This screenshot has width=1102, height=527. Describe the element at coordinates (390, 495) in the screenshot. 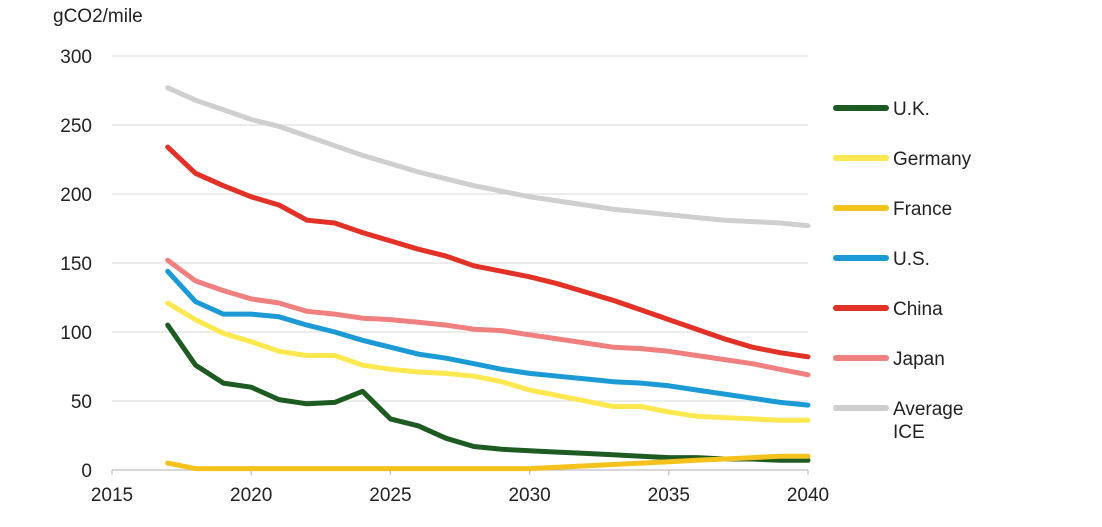

I see `x-tick-label: 2025` at that location.